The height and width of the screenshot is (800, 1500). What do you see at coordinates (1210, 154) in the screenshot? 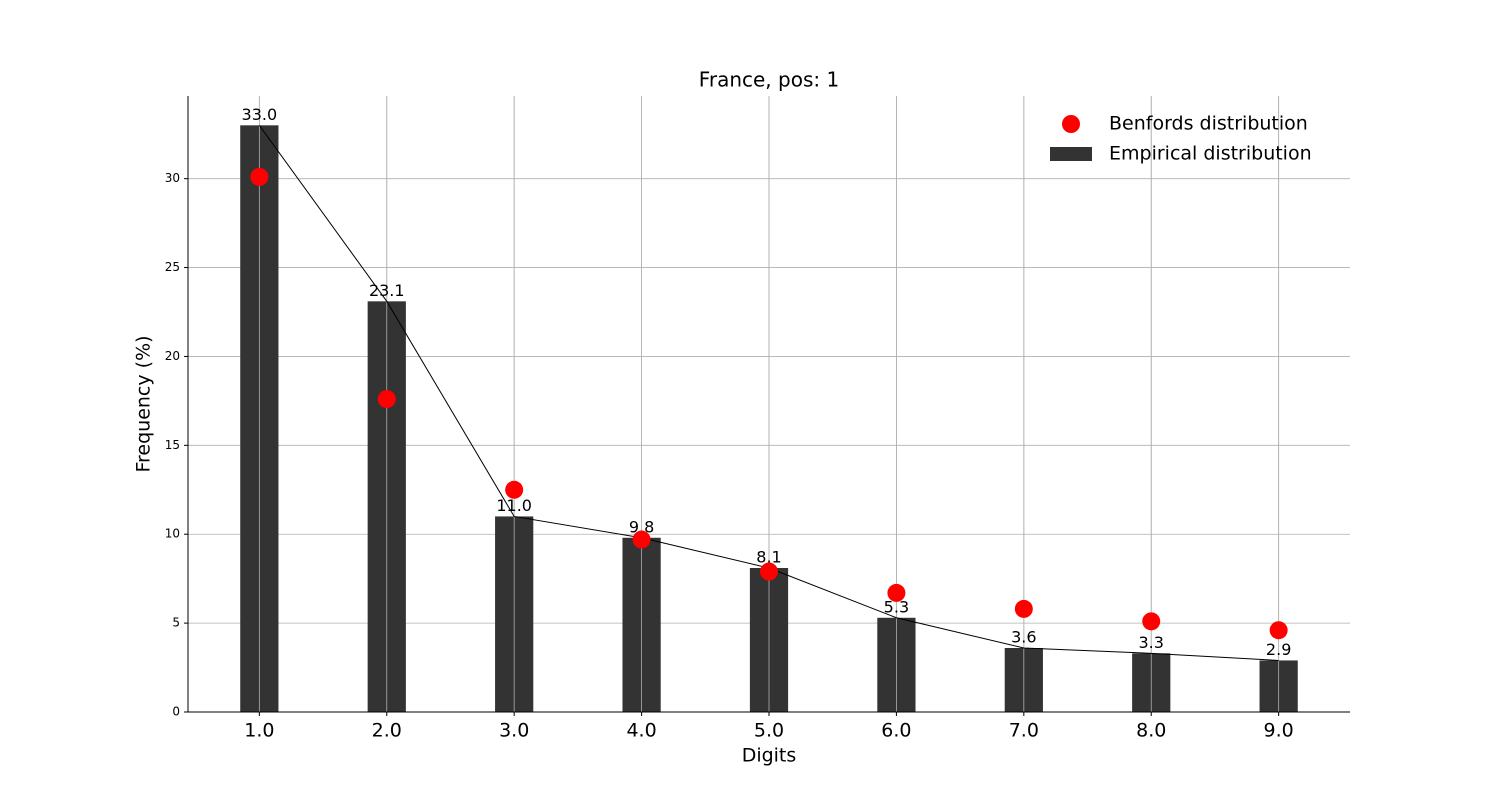
I see `legend-label: Empirical distribution` at bounding box center [1210, 154].